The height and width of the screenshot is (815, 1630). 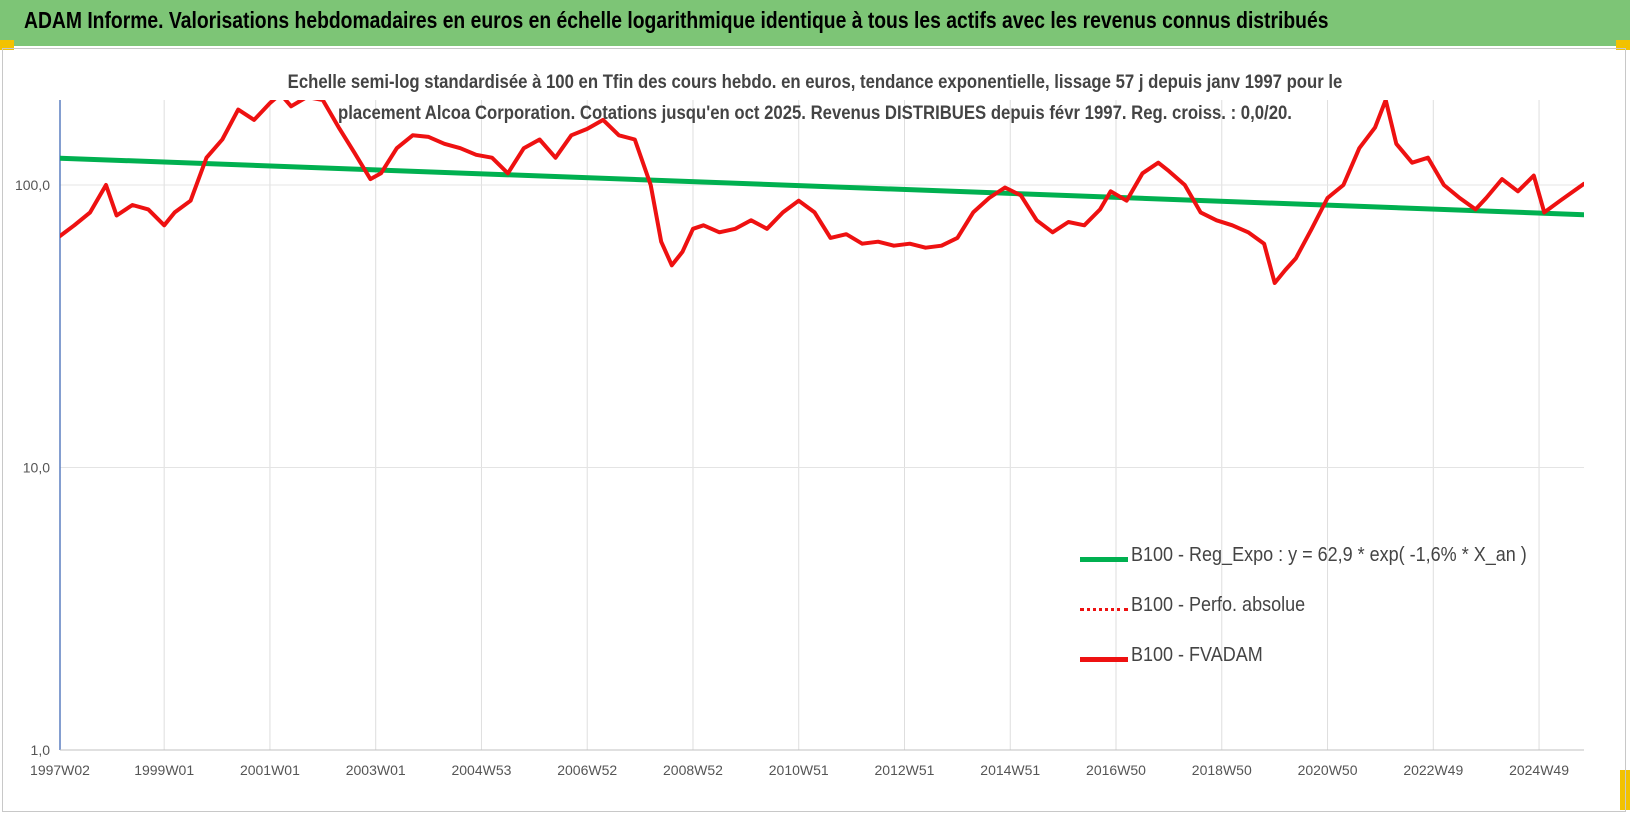 What do you see at coordinates (1539, 770) in the screenshot?
I see `x-tick-label: 2024W49` at bounding box center [1539, 770].